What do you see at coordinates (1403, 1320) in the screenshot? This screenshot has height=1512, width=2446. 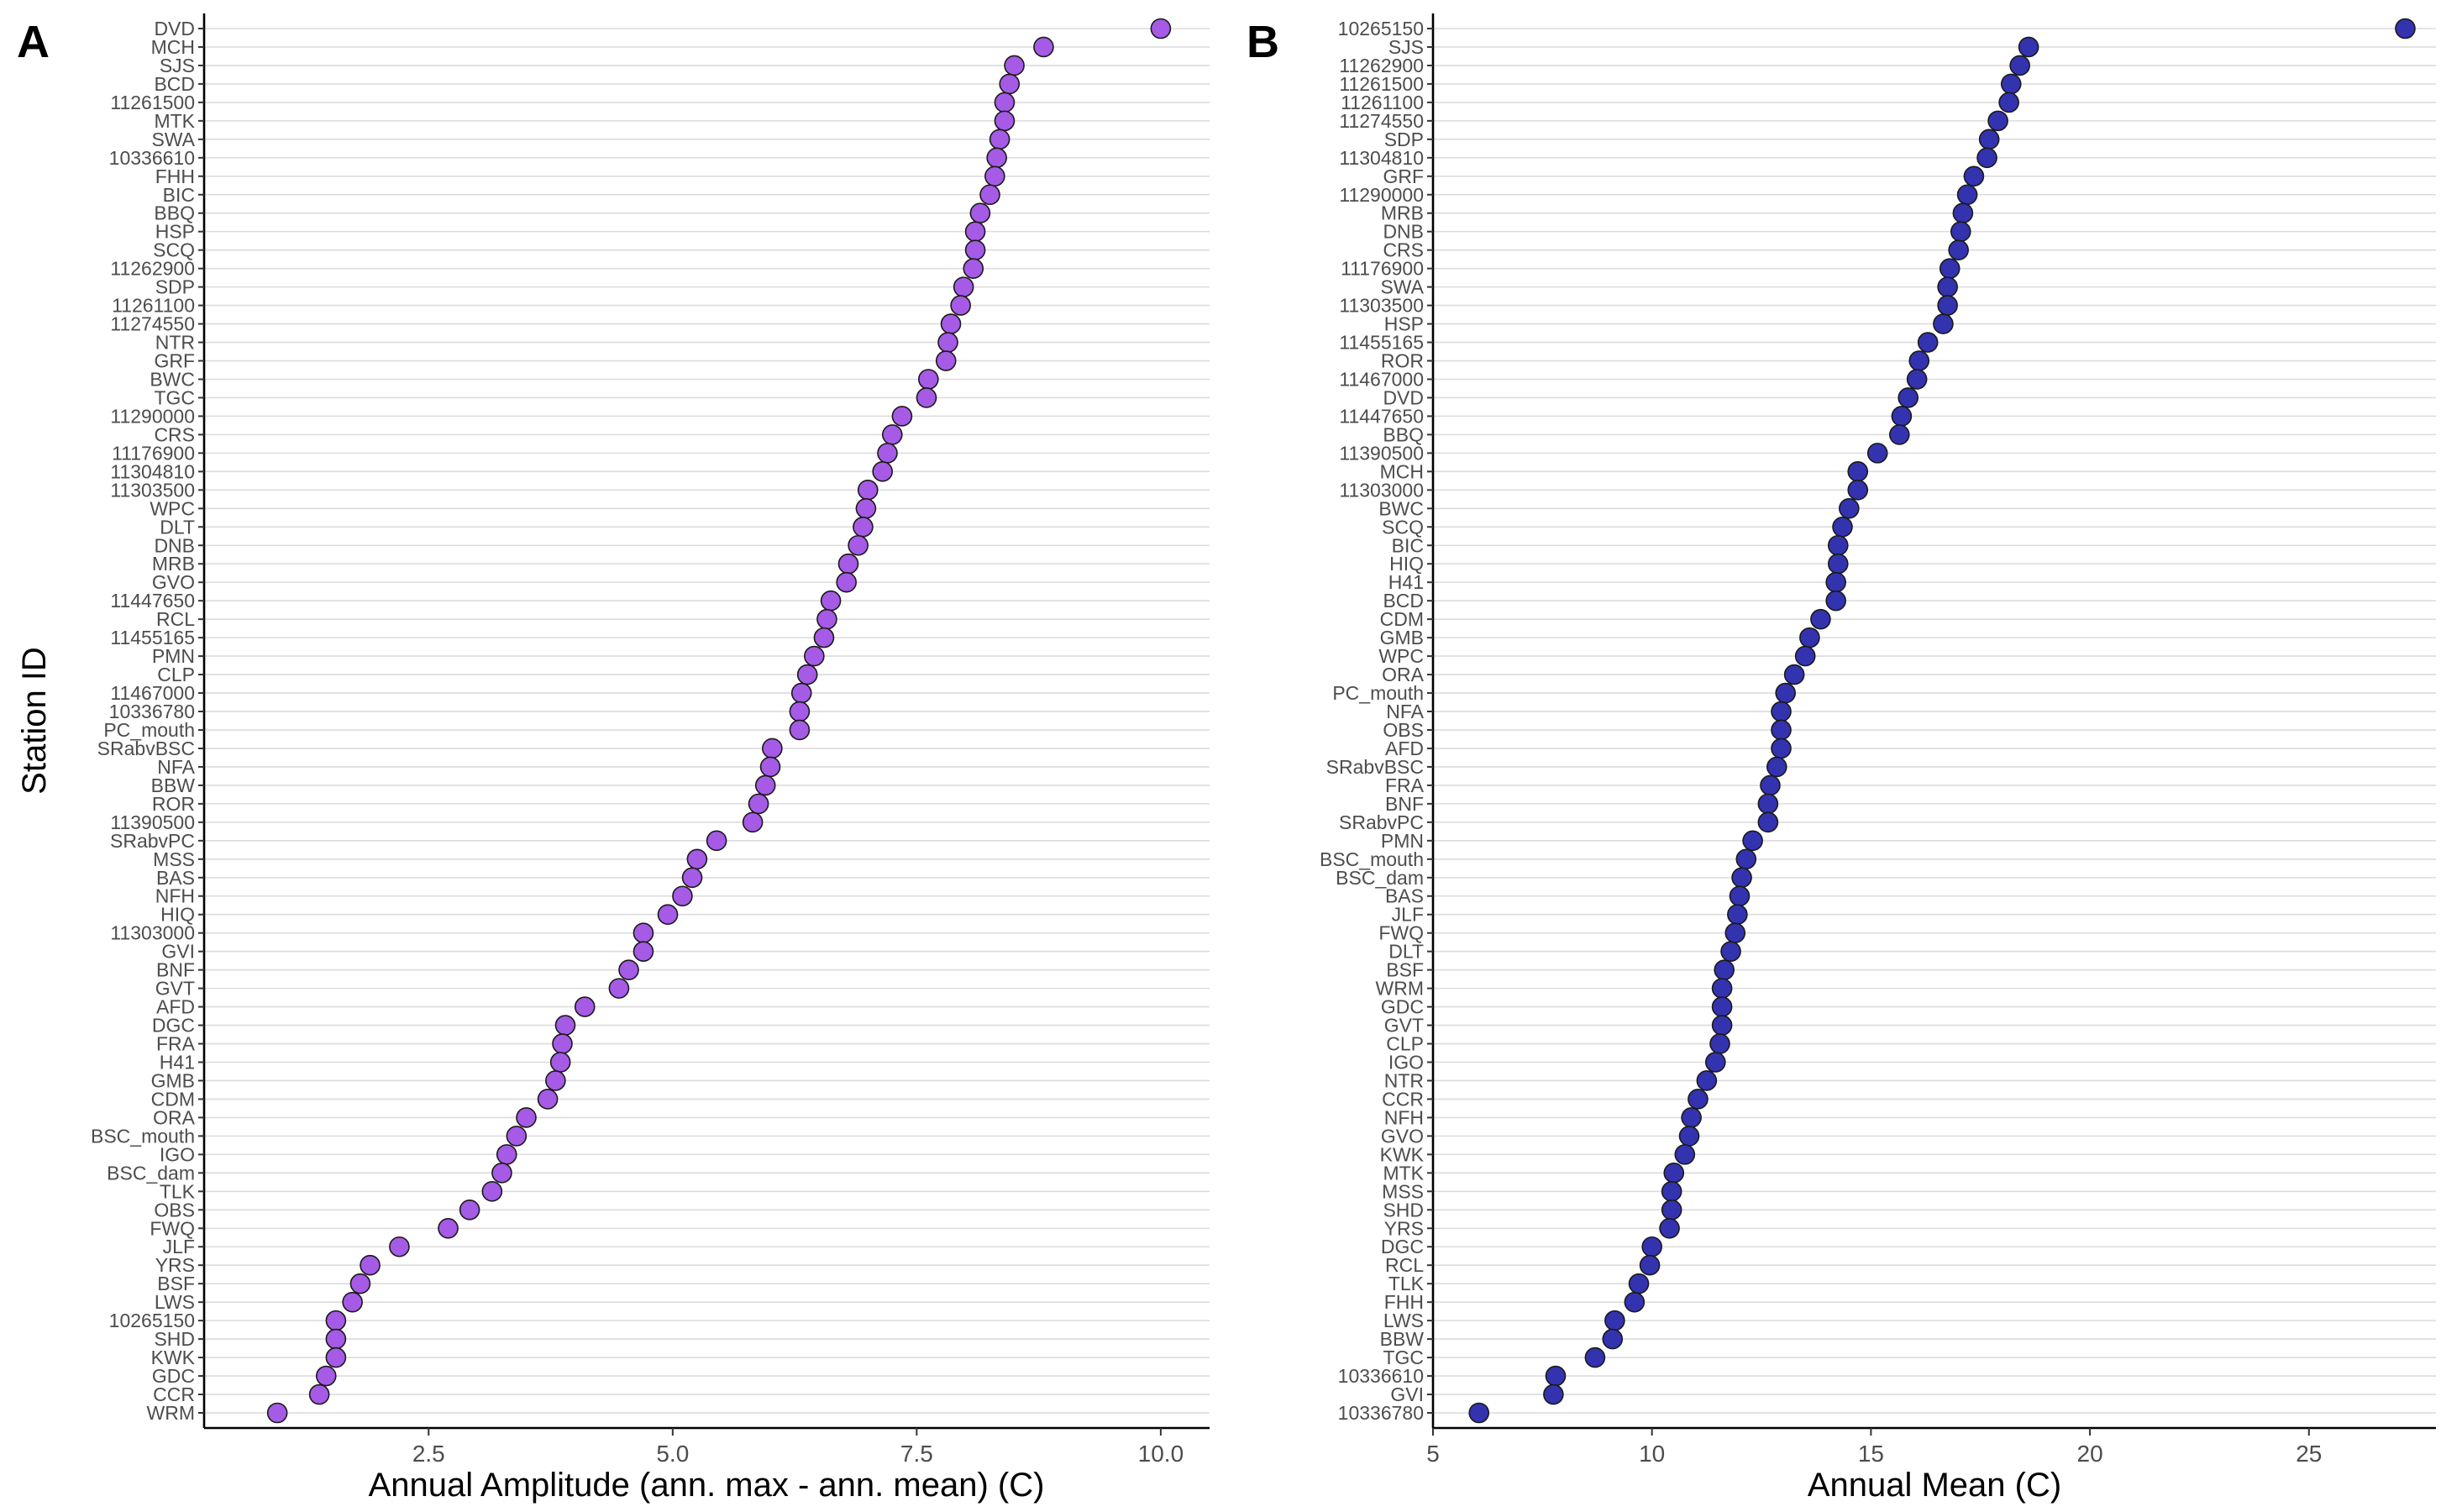 I see `y-tick-label: LWS` at bounding box center [1403, 1320].